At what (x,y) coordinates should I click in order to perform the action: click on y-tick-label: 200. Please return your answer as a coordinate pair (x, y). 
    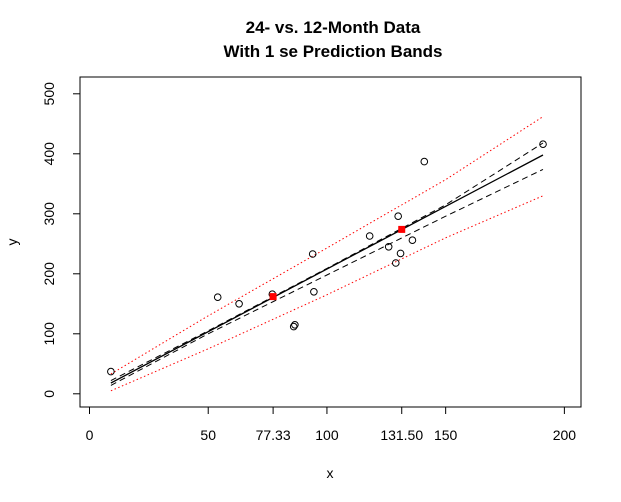
    Looking at the image, I should click on (49, 274).